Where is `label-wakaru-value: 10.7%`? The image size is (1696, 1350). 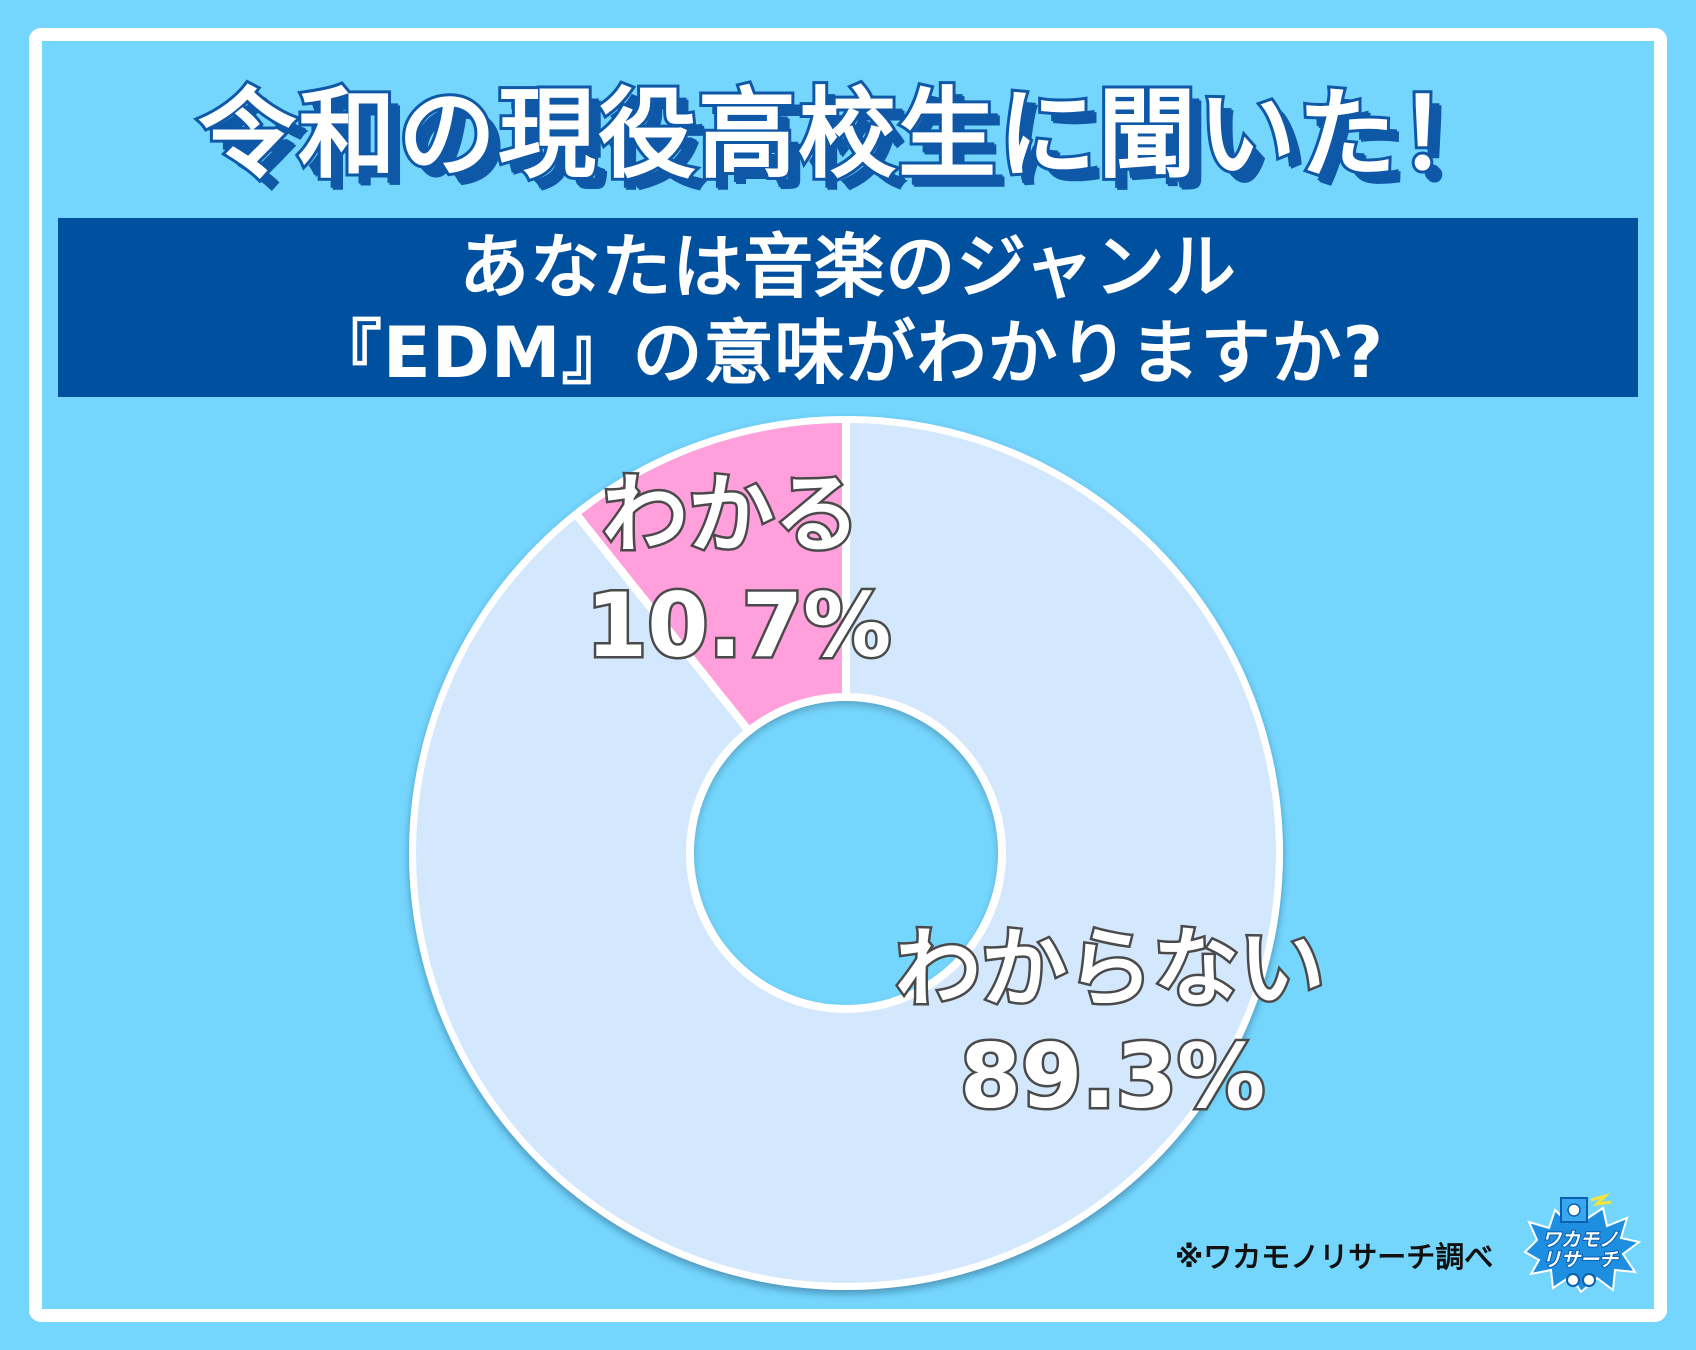 label-wakaru-value: 10.7% is located at coordinates (739, 625).